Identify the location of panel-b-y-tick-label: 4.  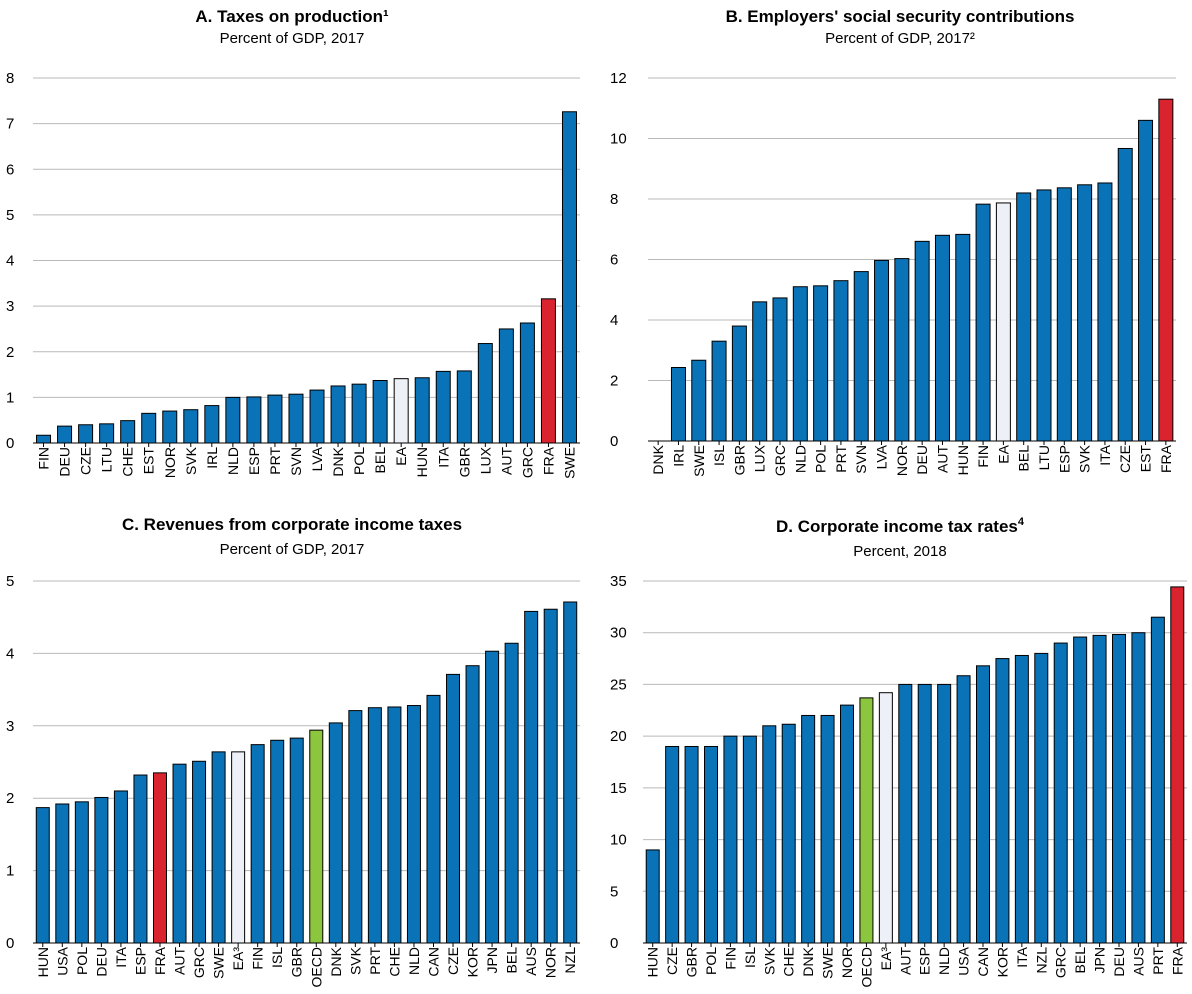
(614, 320).